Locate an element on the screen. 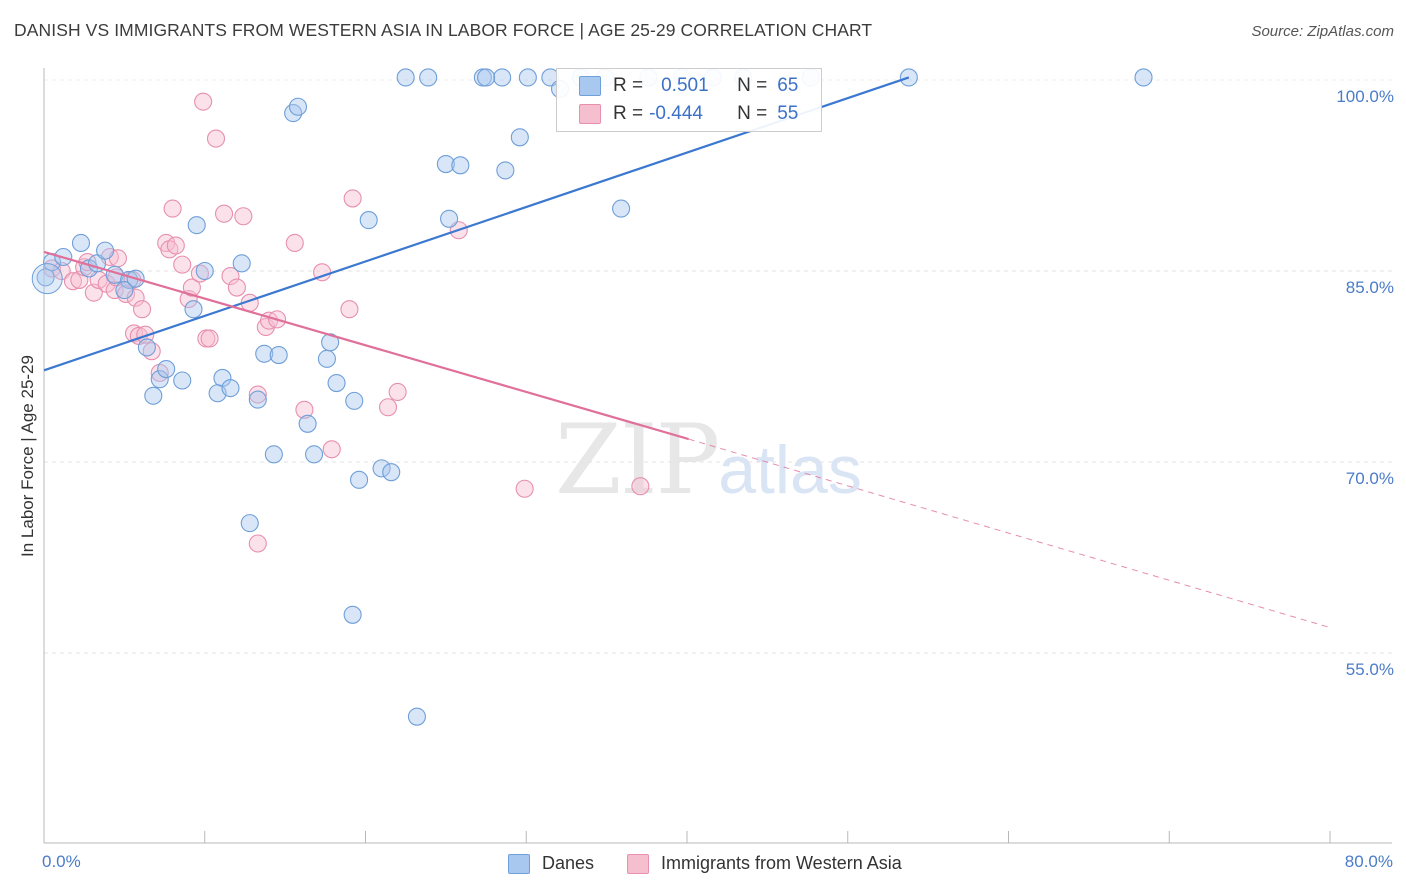  legend-item-immigrants: Immigrants from Western Asia is located at coordinates (764, 863).